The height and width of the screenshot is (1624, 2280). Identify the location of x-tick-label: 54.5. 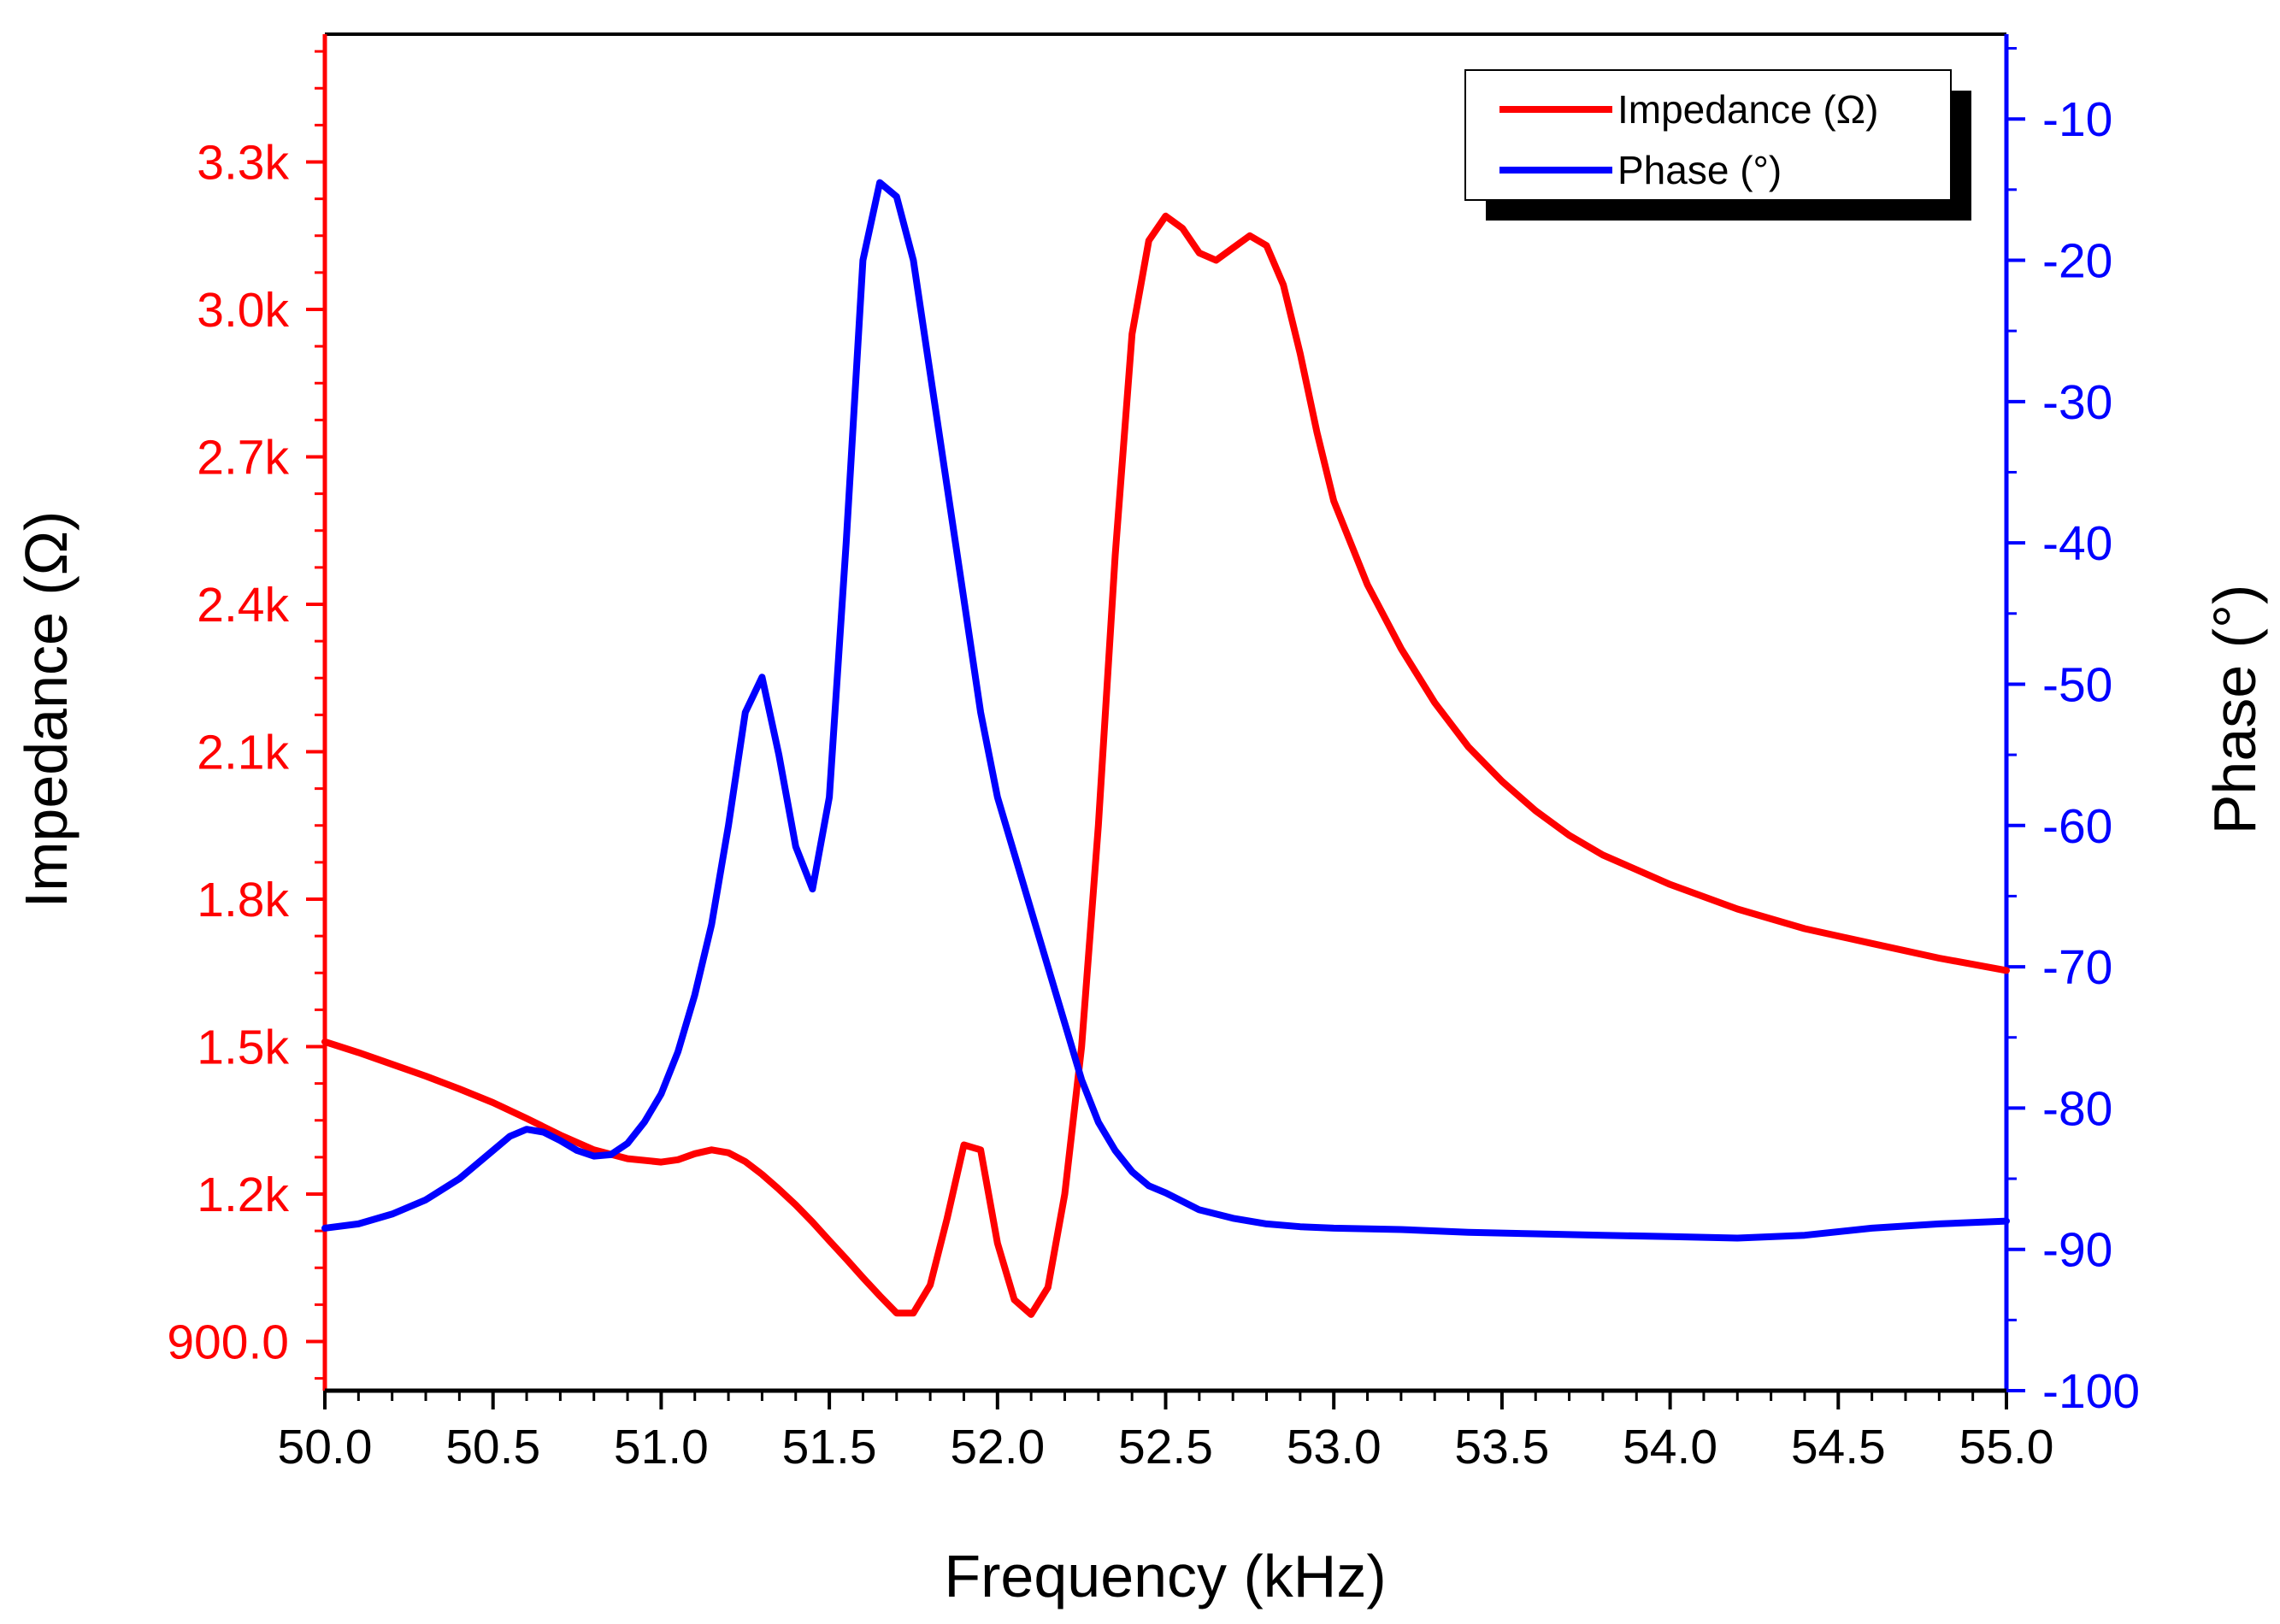
(1838, 1447).